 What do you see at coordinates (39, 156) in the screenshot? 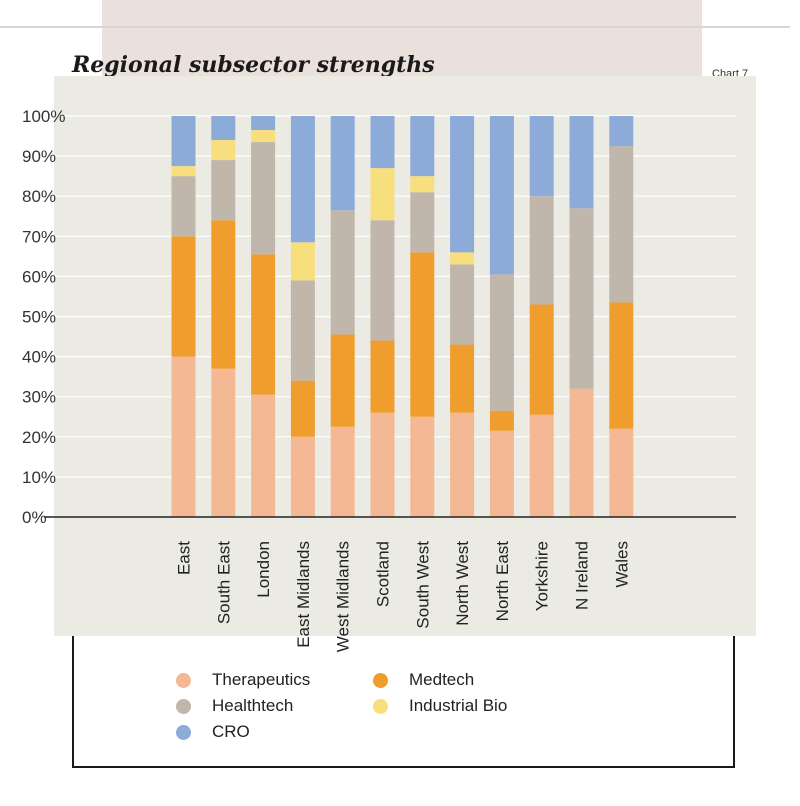
I see `y-tick-label: 90%` at bounding box center [39, 156].